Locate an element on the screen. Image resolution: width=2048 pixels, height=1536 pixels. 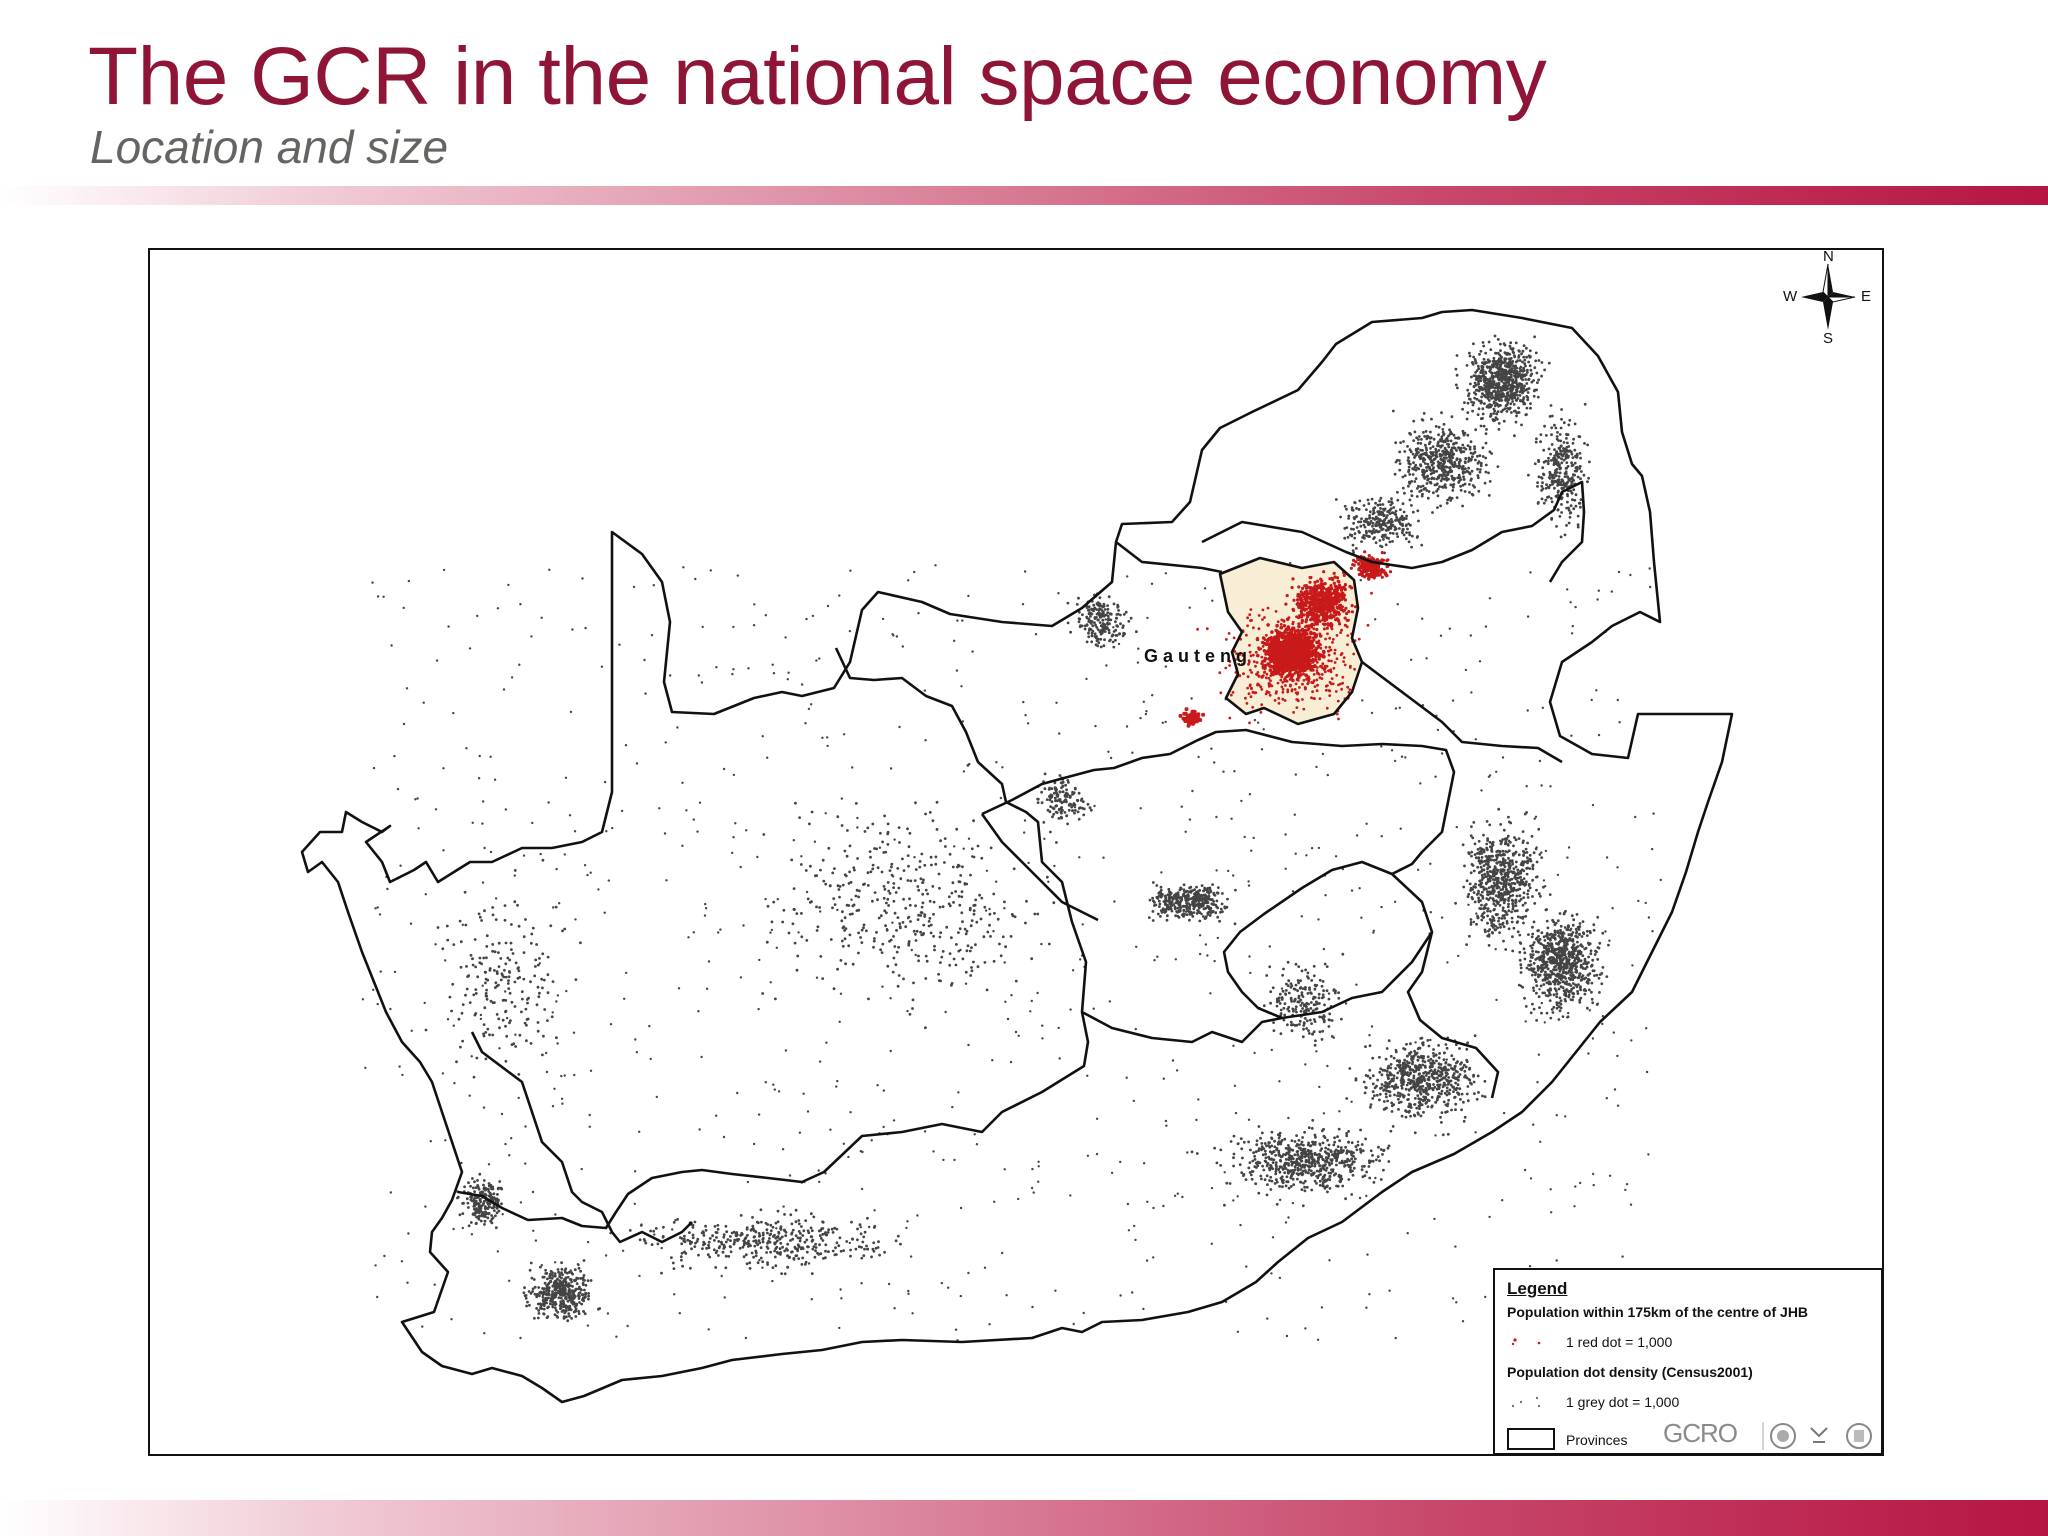
western-cape-boundary is located at coordinates (581, 1137).